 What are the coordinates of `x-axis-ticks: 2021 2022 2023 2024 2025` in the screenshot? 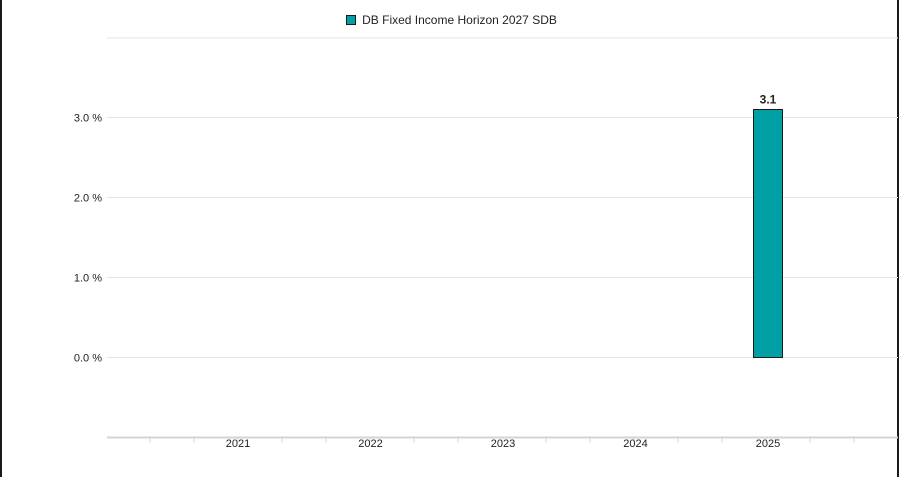 It's located at (503, 444).